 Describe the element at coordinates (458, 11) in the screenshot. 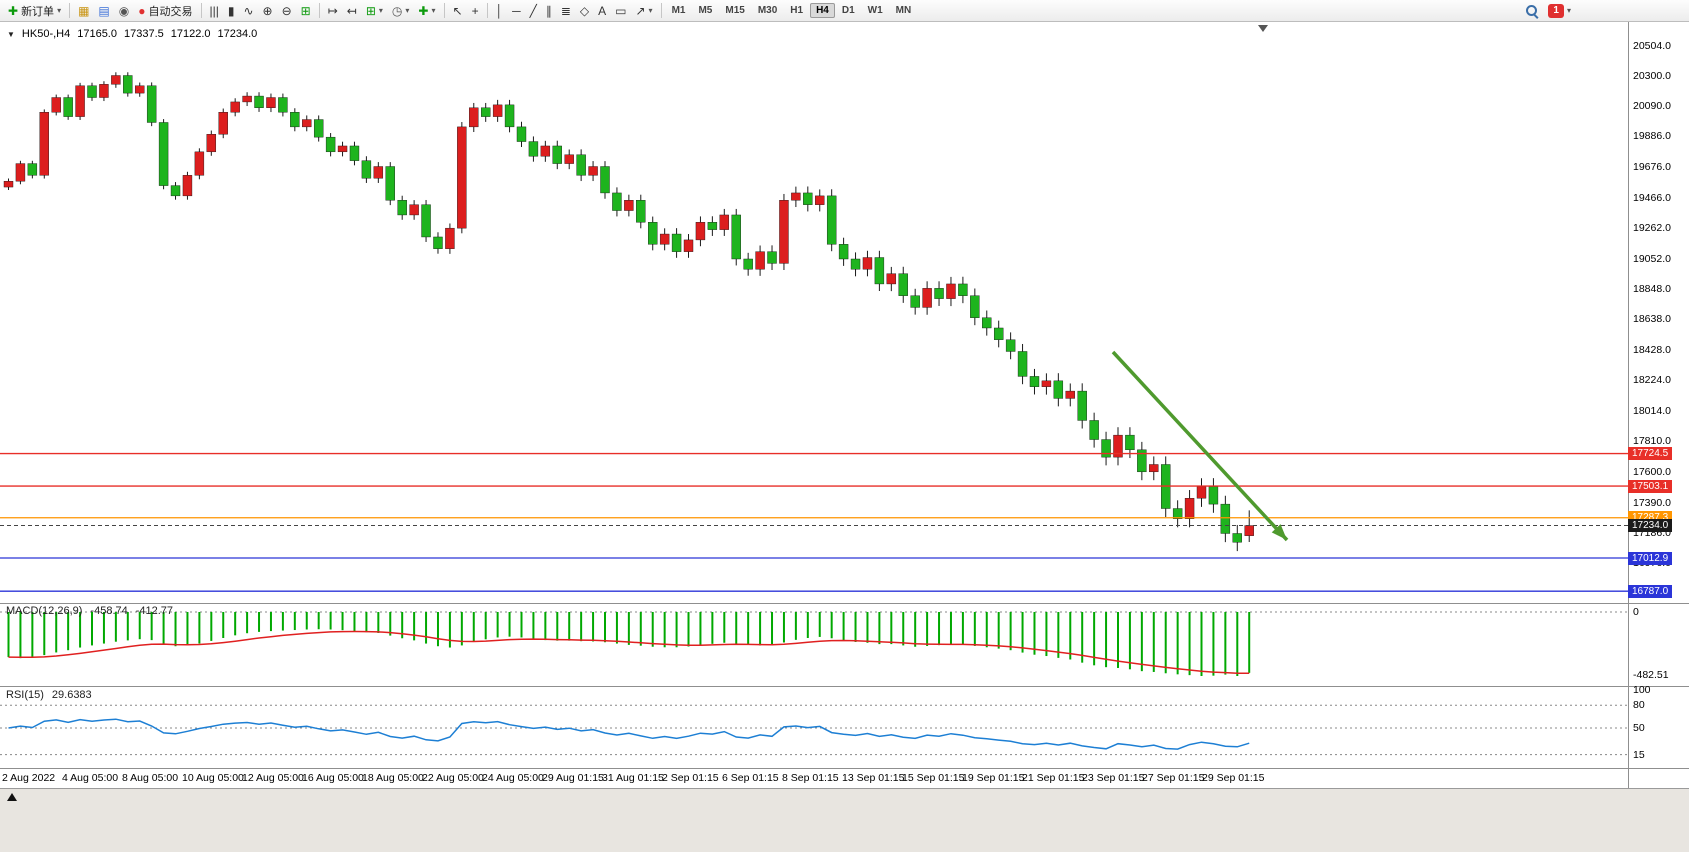

I see `cursor-button: ↖` at that location.